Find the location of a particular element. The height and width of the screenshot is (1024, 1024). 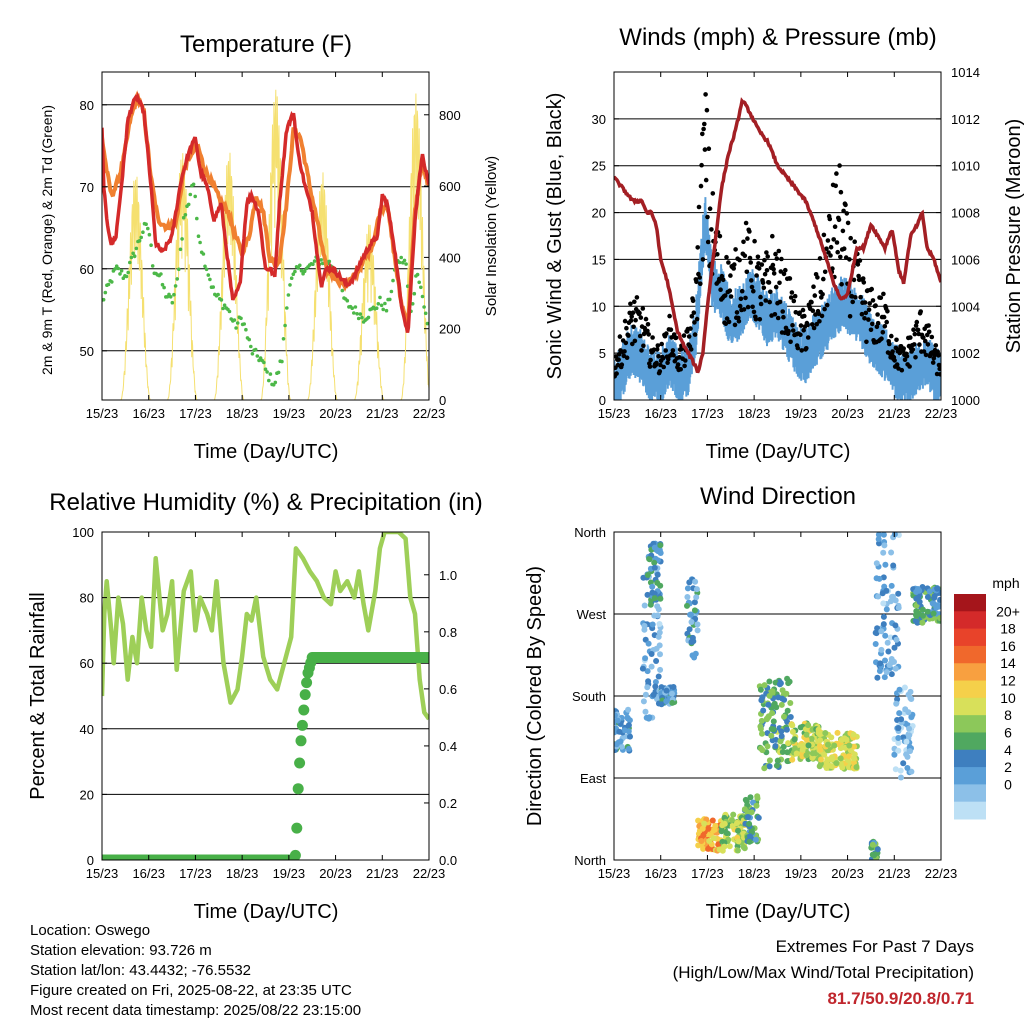

precip-point is located at coordinates (304, 710).